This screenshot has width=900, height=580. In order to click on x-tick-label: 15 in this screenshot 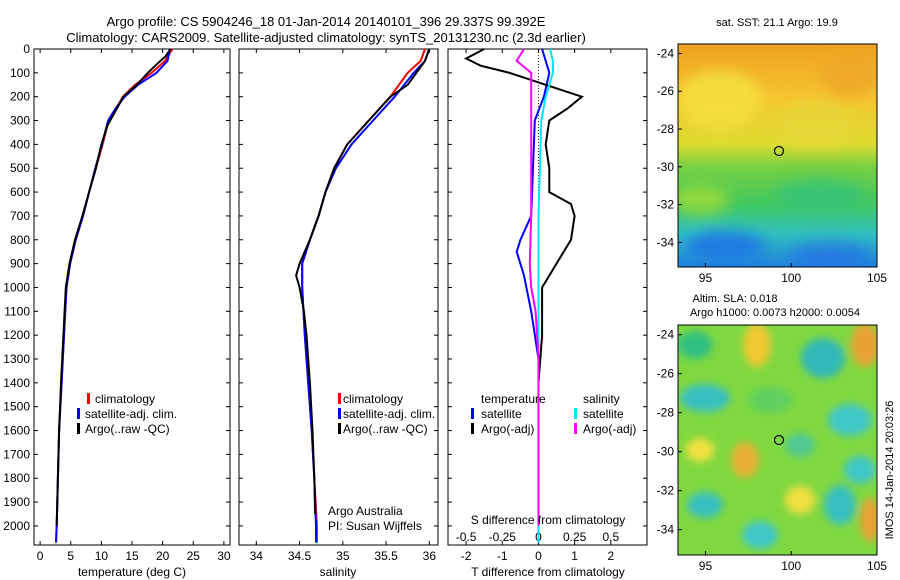, I will do `click(132, 556)`.